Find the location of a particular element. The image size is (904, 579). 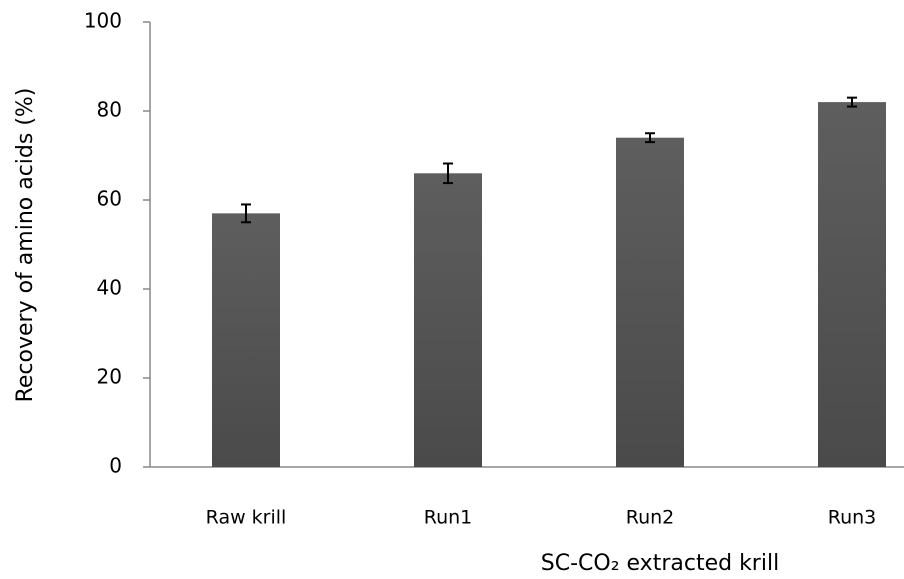

x-axis-title: SC-CO₂ extracted krill is located at coordinates (660, 563).